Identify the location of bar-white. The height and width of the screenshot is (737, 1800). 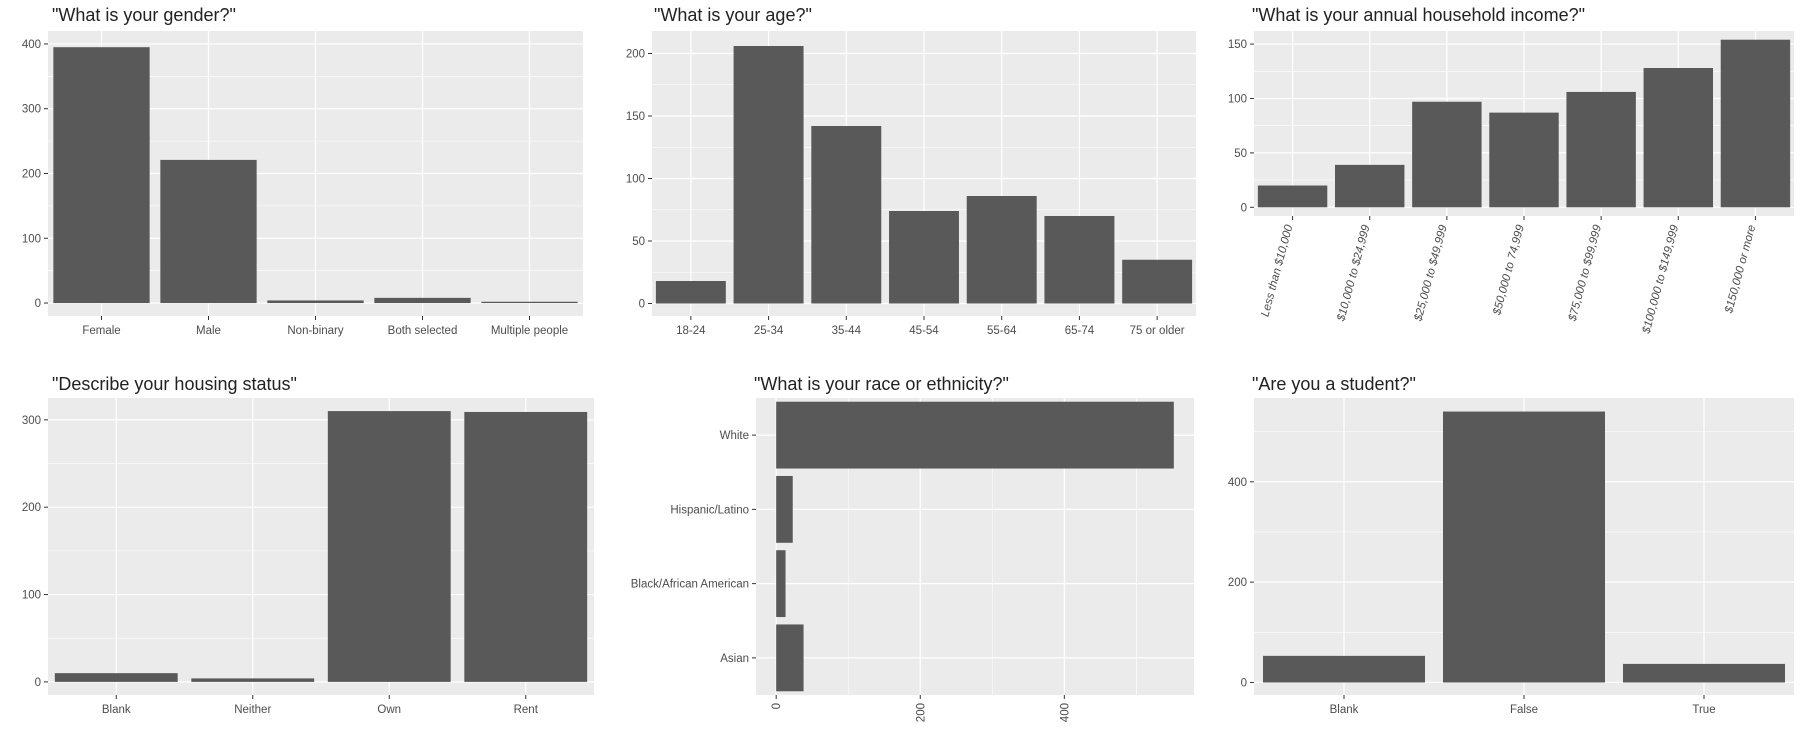
(975, 435).